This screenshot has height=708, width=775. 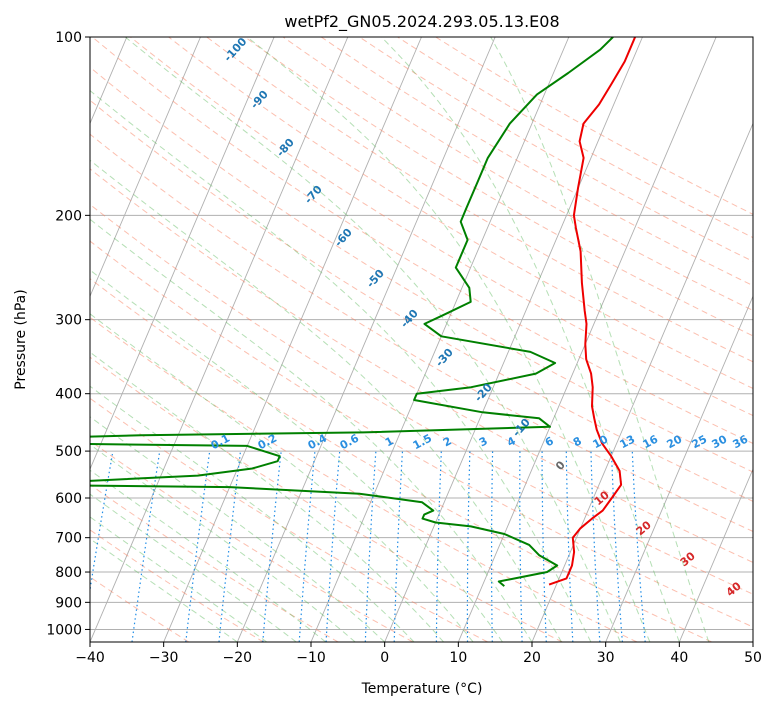 I want to click on y-tick-label: 600, so click(x=68, y=499).